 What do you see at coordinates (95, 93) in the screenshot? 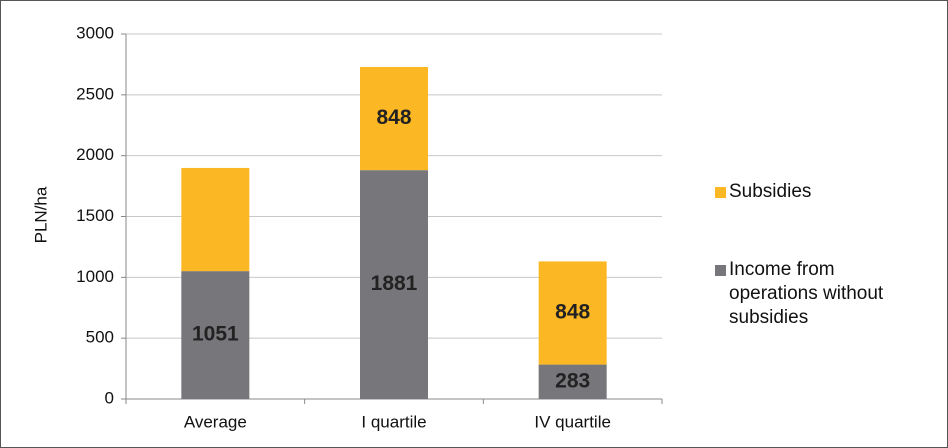
I see `y-tick-label: 2500` at bounding box center [95, 93].